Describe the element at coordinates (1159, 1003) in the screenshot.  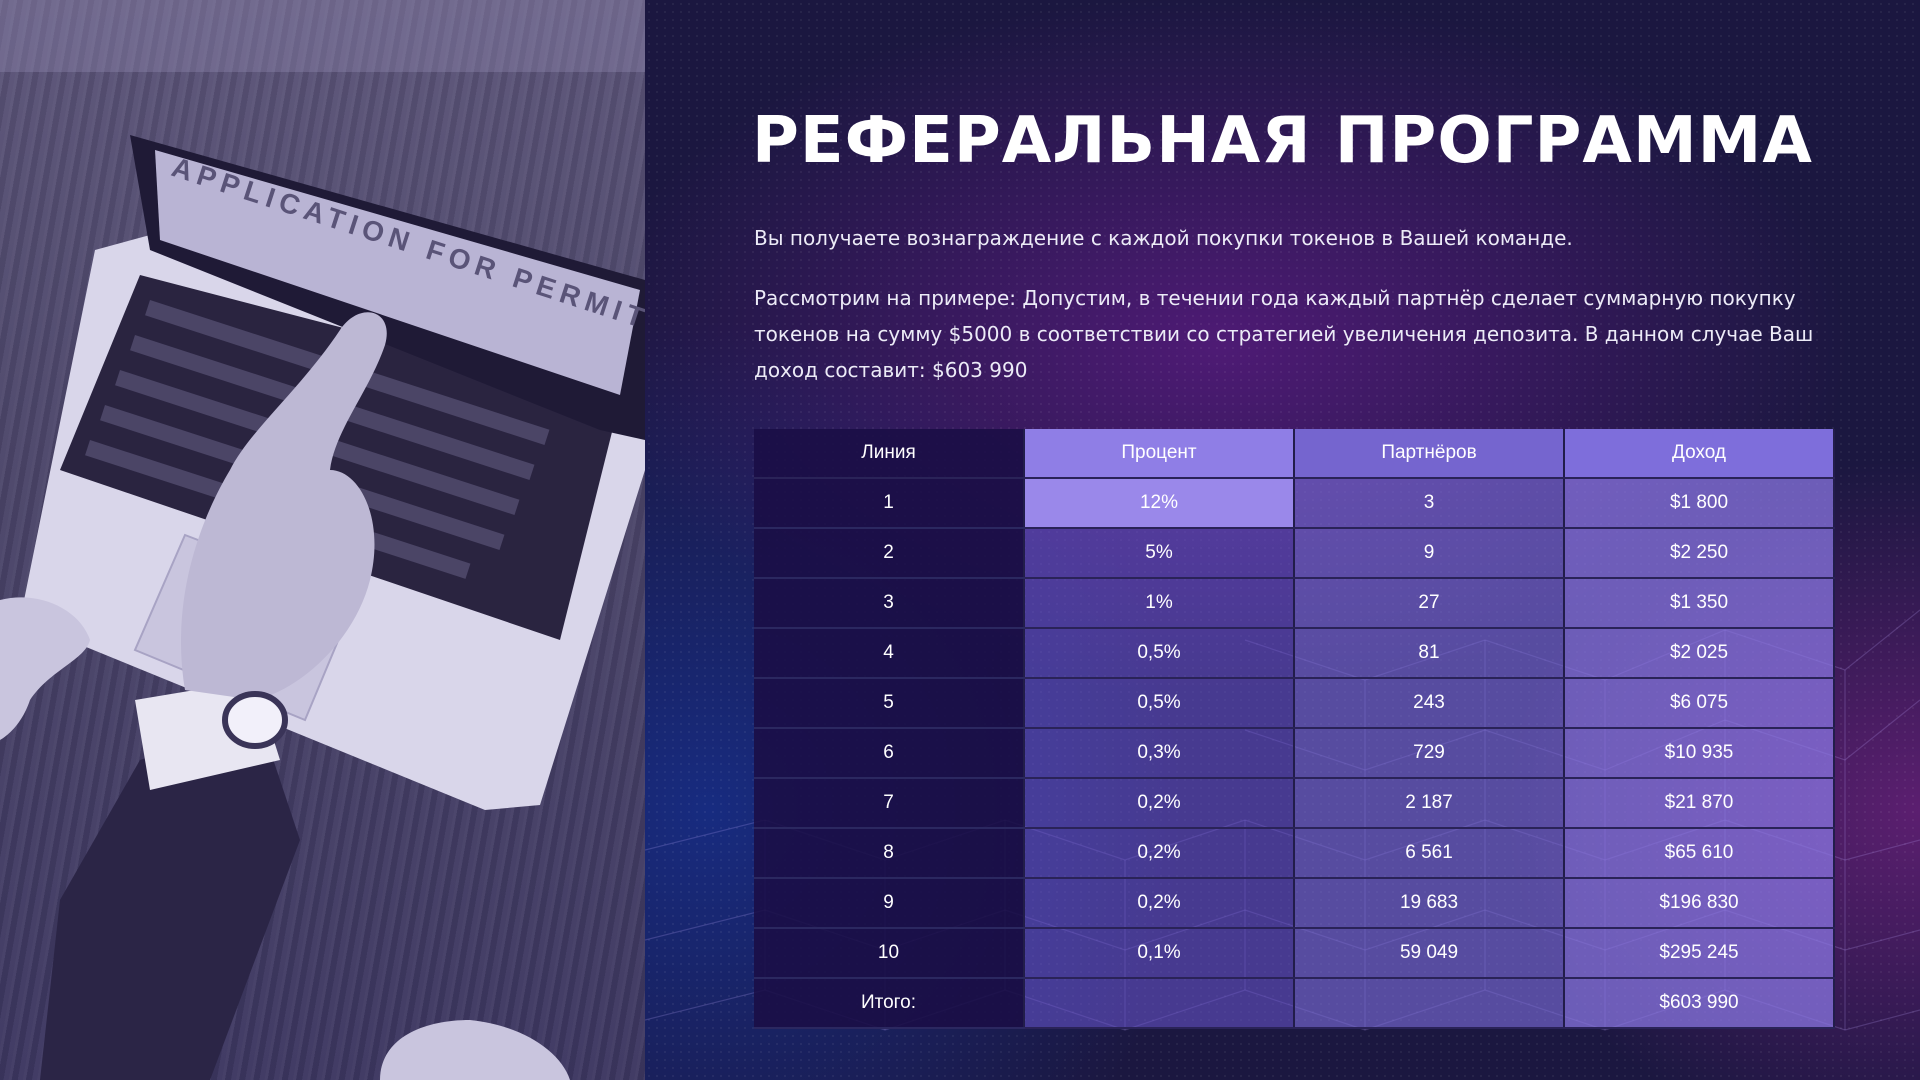
I see `total-percent` at that location.